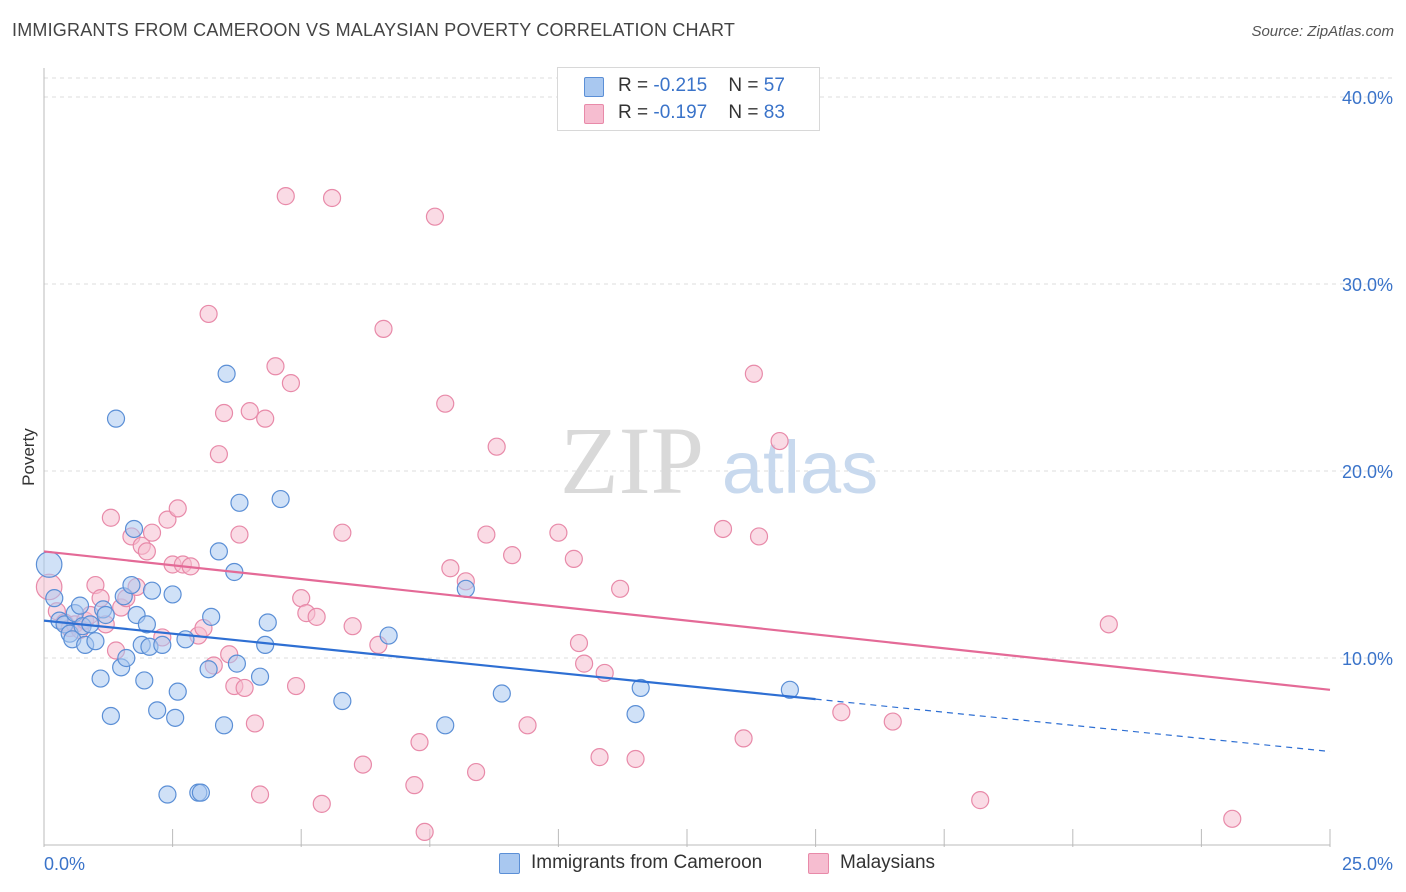 The width and height of the screenshot is (1406, 892). I want to click on y-tick-label: 30.0%, so click(1367, 285).